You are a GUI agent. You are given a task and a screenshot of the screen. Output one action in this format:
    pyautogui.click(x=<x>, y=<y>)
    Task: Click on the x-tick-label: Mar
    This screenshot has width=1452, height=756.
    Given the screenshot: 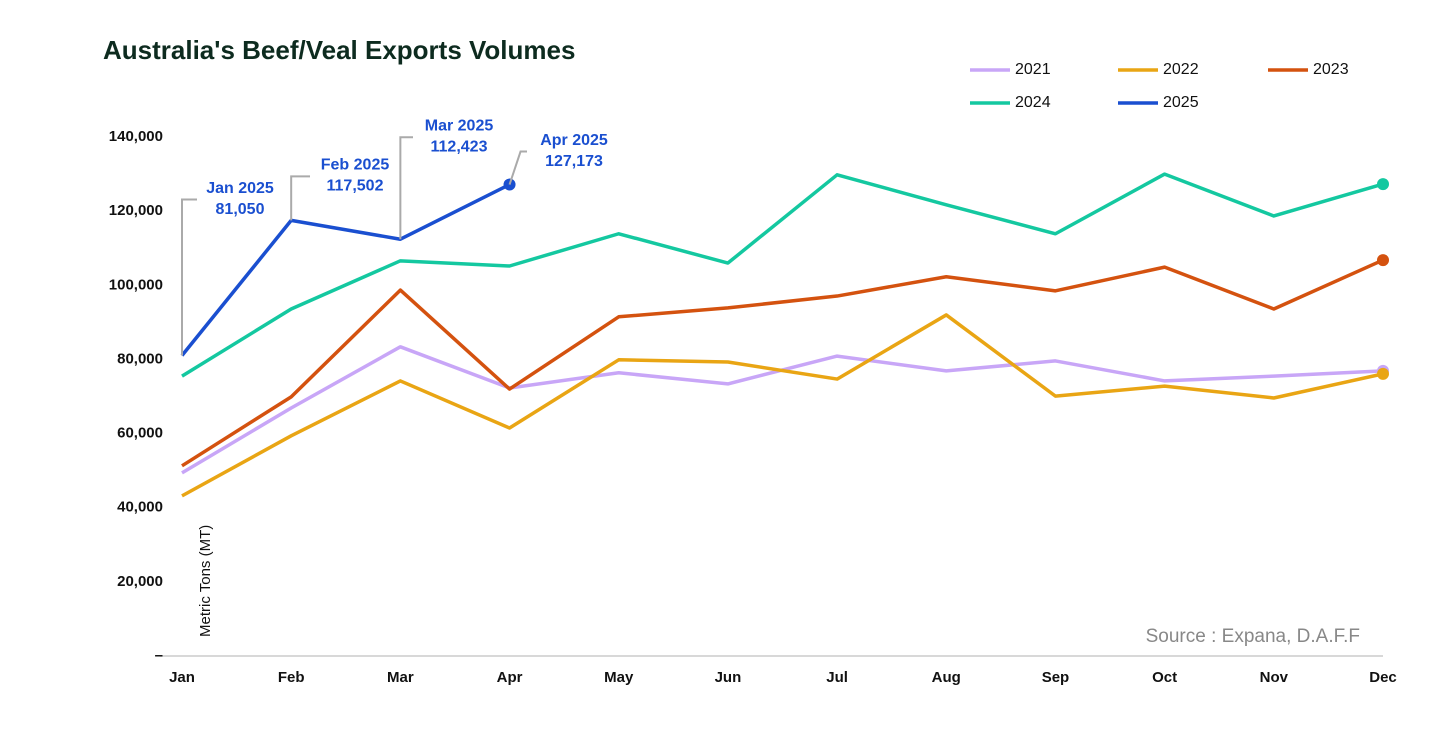 What is the action you would take?
    pyautogui.click(x=400, y=677)
    